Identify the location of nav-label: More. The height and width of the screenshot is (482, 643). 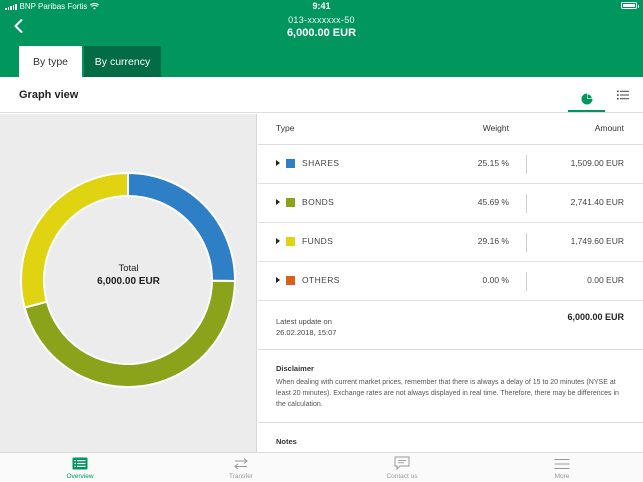
(562, 476).